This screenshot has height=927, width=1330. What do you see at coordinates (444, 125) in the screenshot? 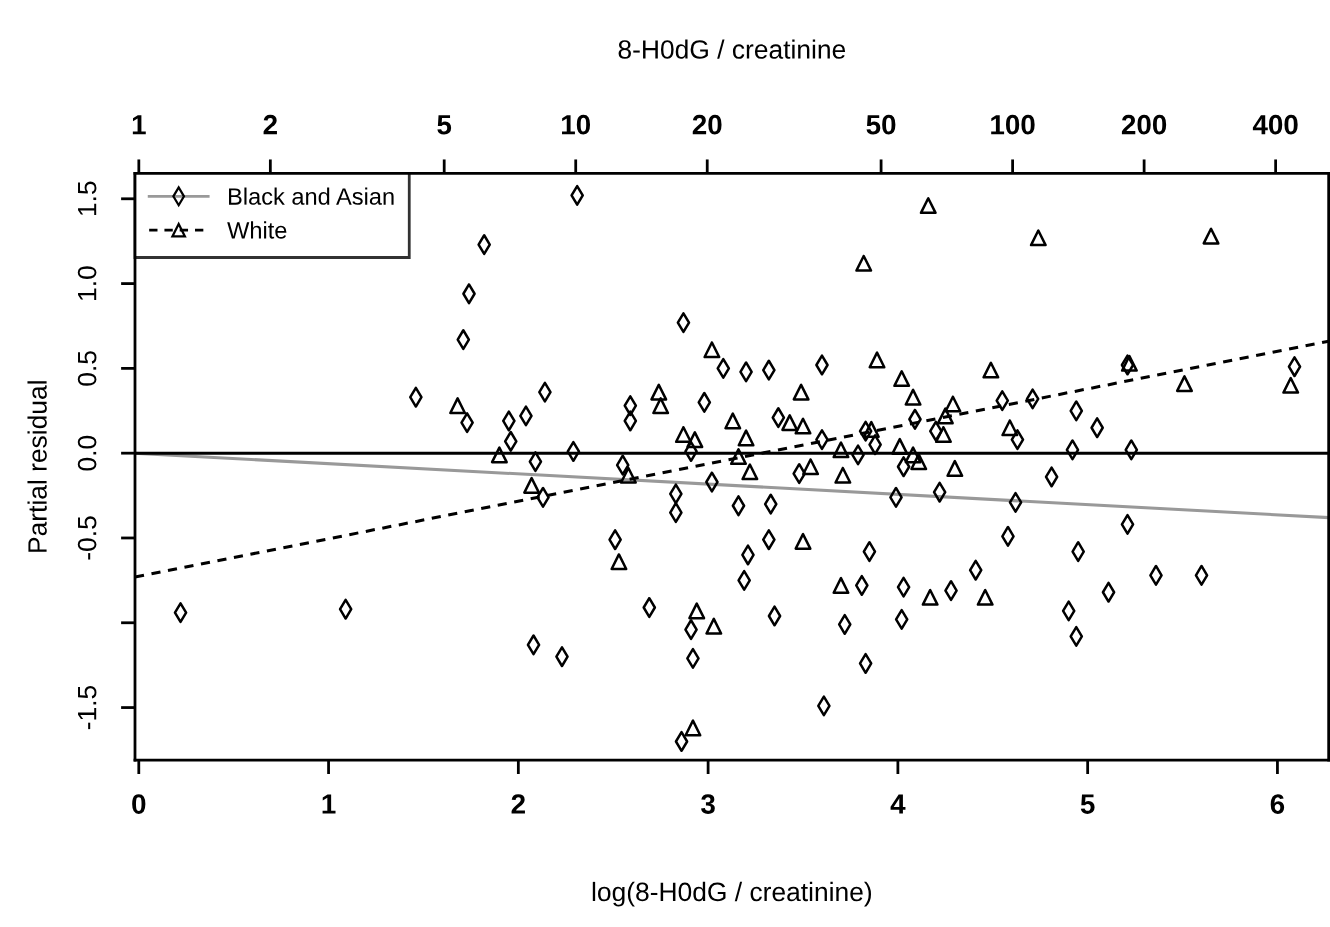
I see `x2-tick-label: 5` at bounding box center [444, 125].